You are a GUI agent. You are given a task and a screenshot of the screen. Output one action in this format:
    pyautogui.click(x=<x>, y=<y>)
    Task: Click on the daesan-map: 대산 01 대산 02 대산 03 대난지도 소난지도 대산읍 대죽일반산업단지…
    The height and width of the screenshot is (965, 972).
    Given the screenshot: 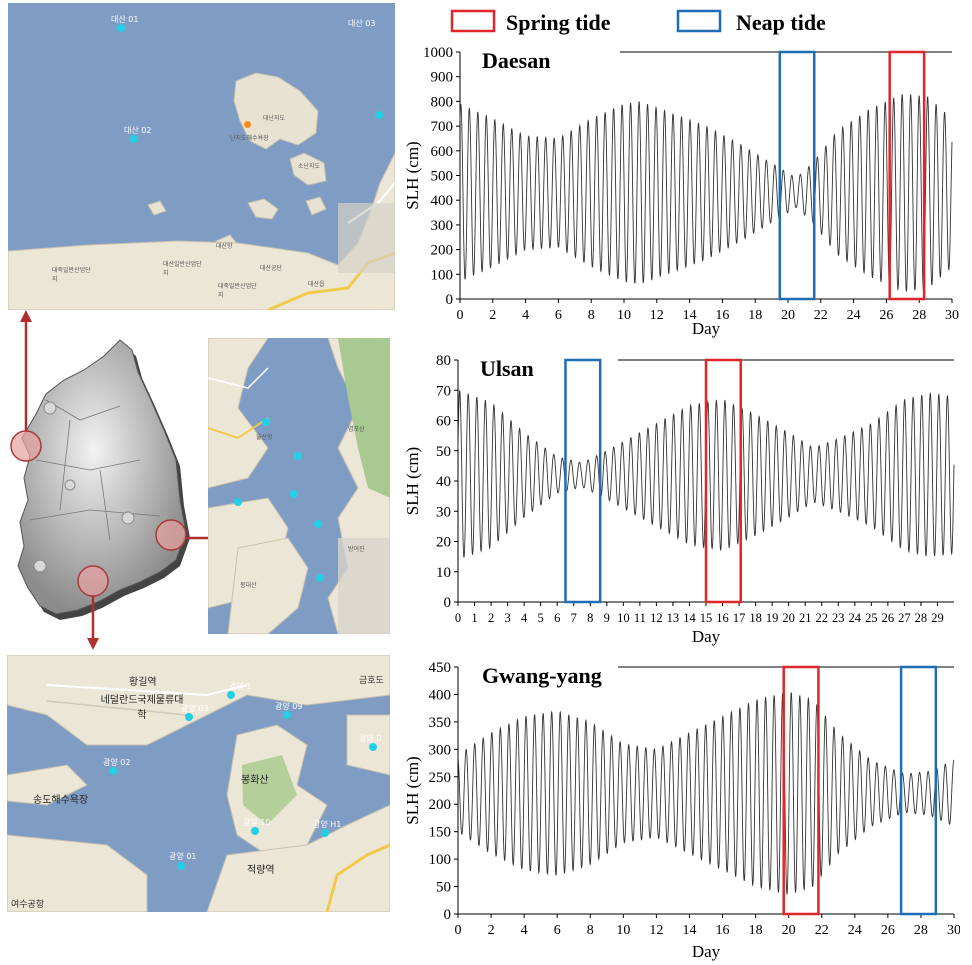 What is the action you would take?
    pyautogui.click(x=201, y=156)
    